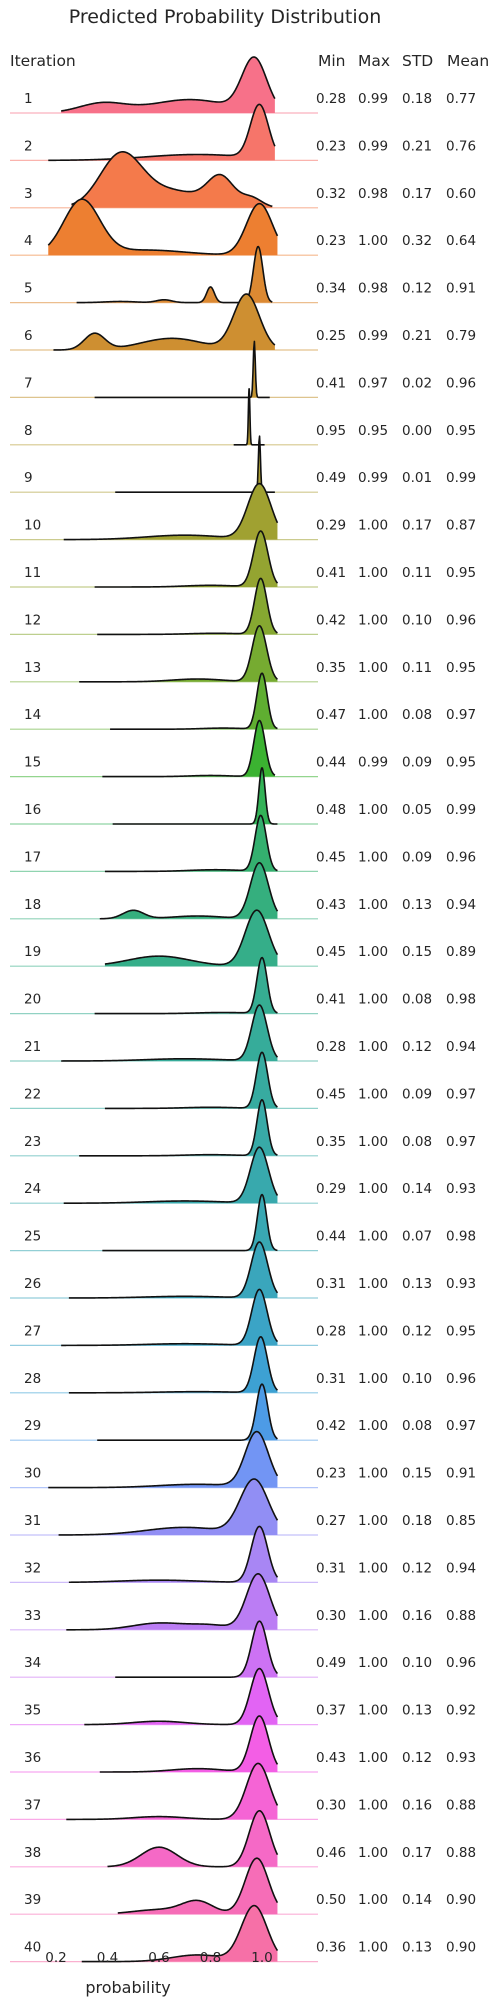 This screenshot has width=503, height=2010. What do you see at coordinates (461, 1094) in the screenshot?
I see `mean-value: 0.97` at bounding box center [461, 1094].